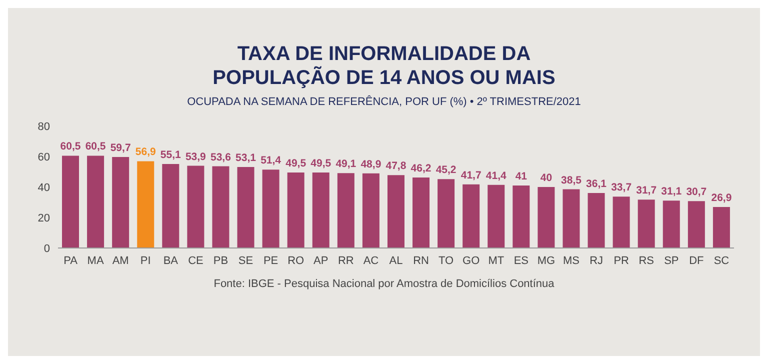 This screenshot has width=768, height=364. Describe the element at coordinates (371, 164) in the screenshot. I see `data-label: 48,9` at that location.